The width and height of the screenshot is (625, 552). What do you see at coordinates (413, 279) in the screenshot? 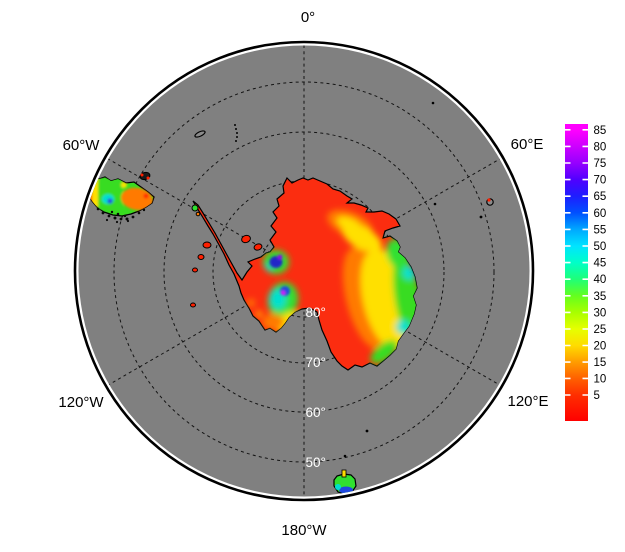
I see `ocean-specks` at bounding box center [413, 279].